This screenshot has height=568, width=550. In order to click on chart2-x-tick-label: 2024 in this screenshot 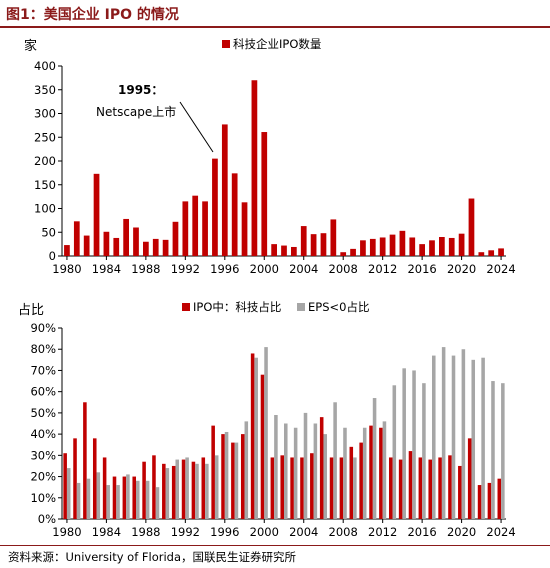, I will do `click(500, 532)`.